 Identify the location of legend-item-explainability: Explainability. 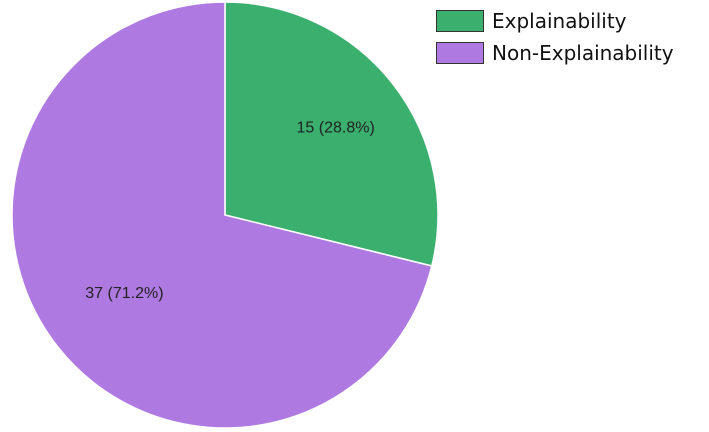
(555, 21).